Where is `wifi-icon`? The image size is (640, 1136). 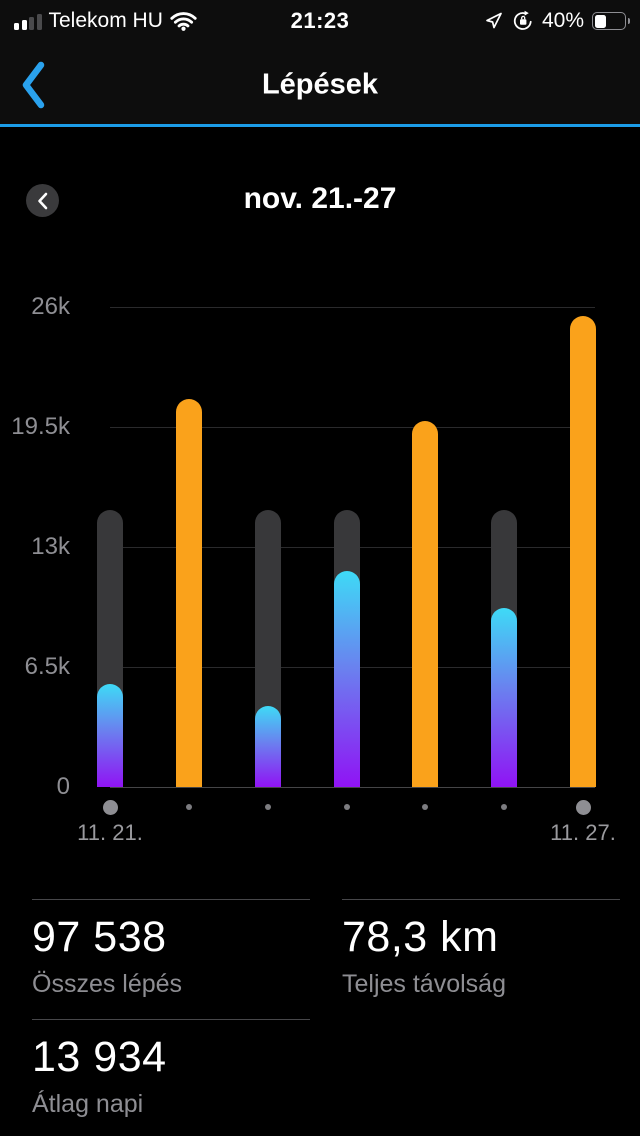
wifi-icon is located at coordinates (183, 21).